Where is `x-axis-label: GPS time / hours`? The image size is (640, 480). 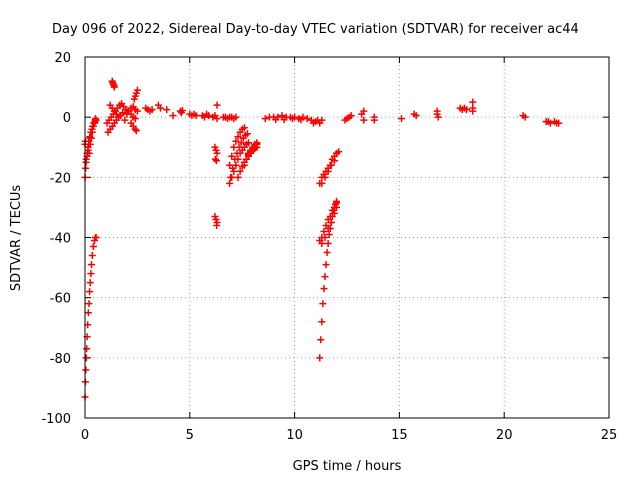
x-axis-label: GPS time / hours is located at coordinates (347, 466).